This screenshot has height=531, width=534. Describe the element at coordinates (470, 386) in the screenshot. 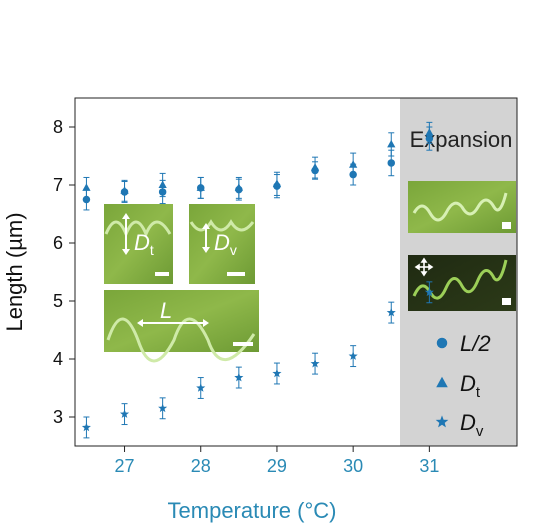

I see `legend-label: Dt` at that location.